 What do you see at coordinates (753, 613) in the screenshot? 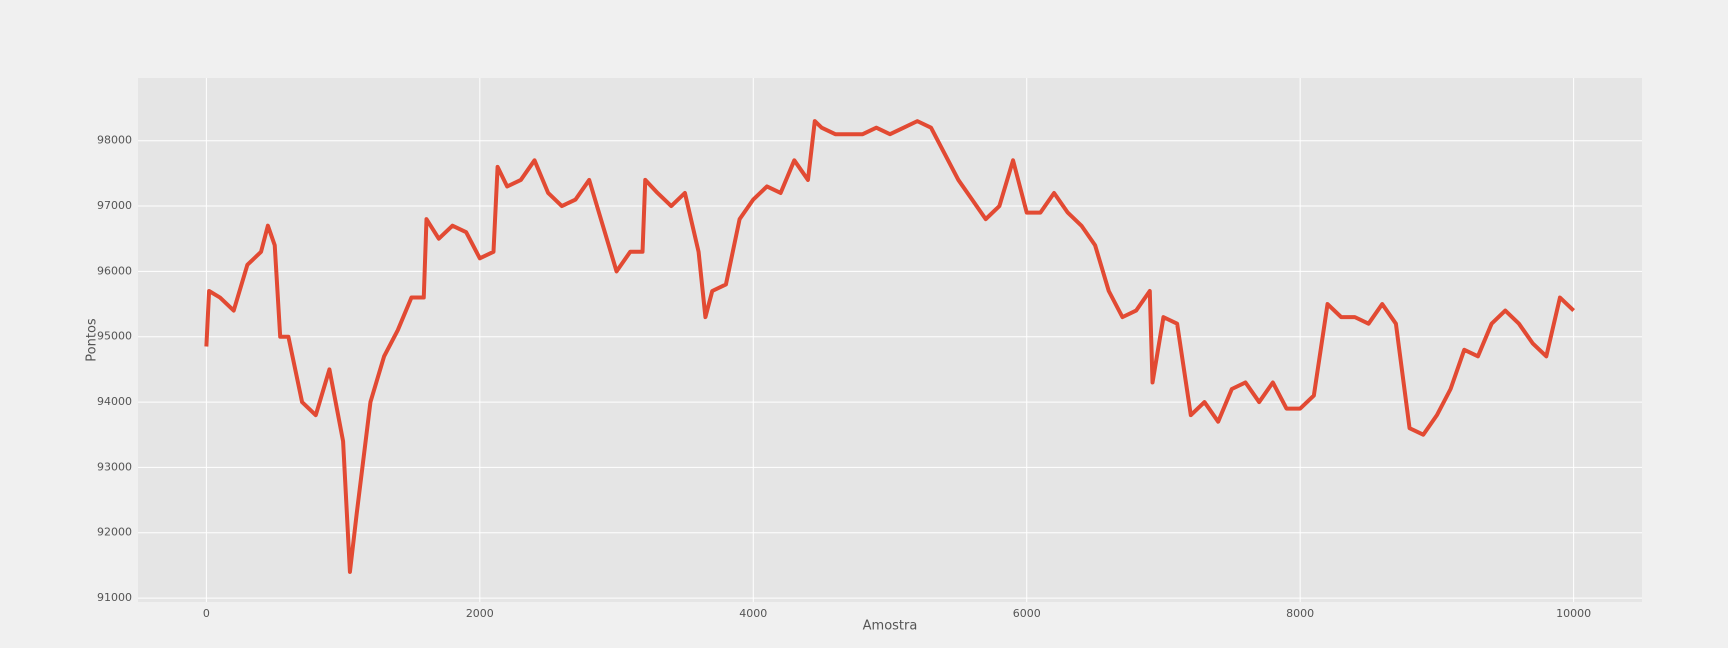
I see `x-tick-label: 4000` at bounding box center [753, 613].